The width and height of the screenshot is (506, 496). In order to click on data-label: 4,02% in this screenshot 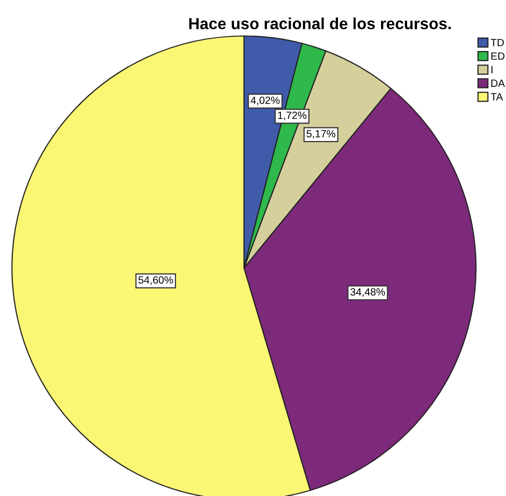, I will do `click(265, 101)`.